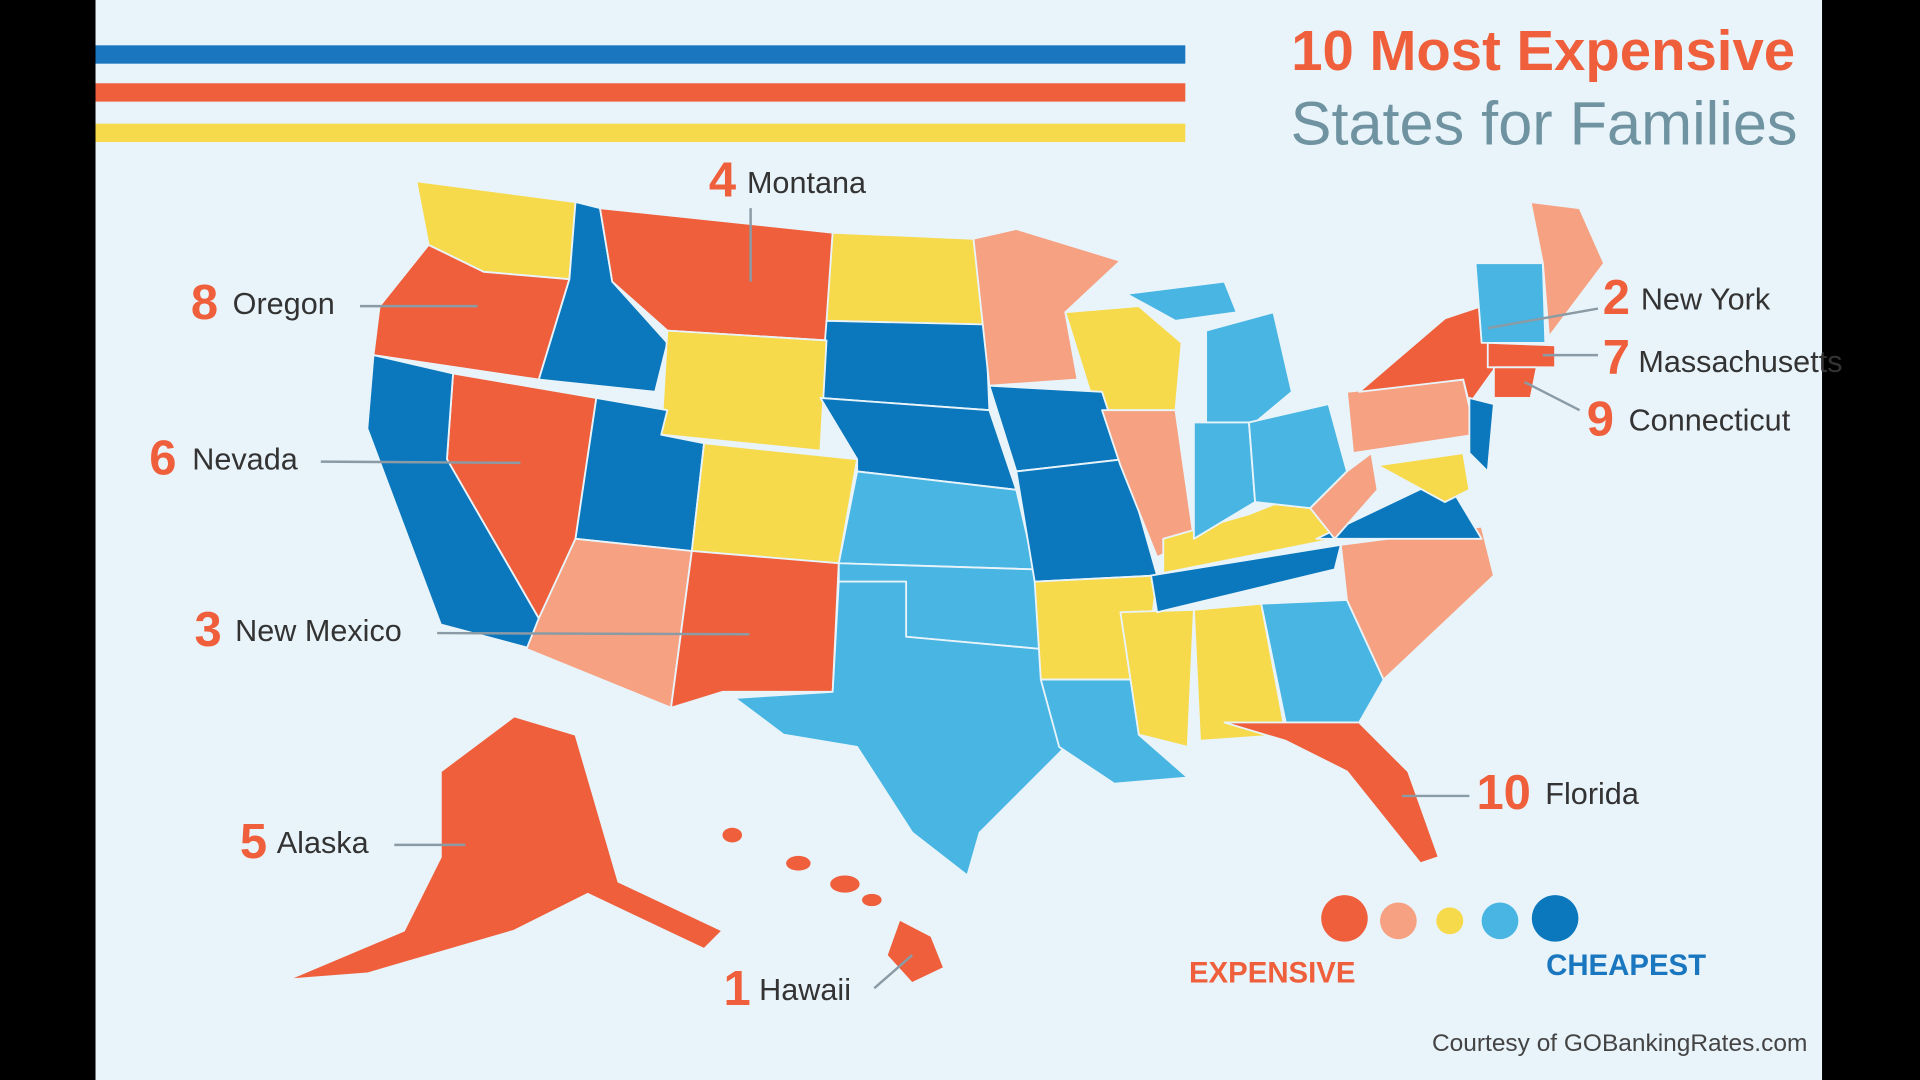  I want to click on rank: 5, so click(253, 842).